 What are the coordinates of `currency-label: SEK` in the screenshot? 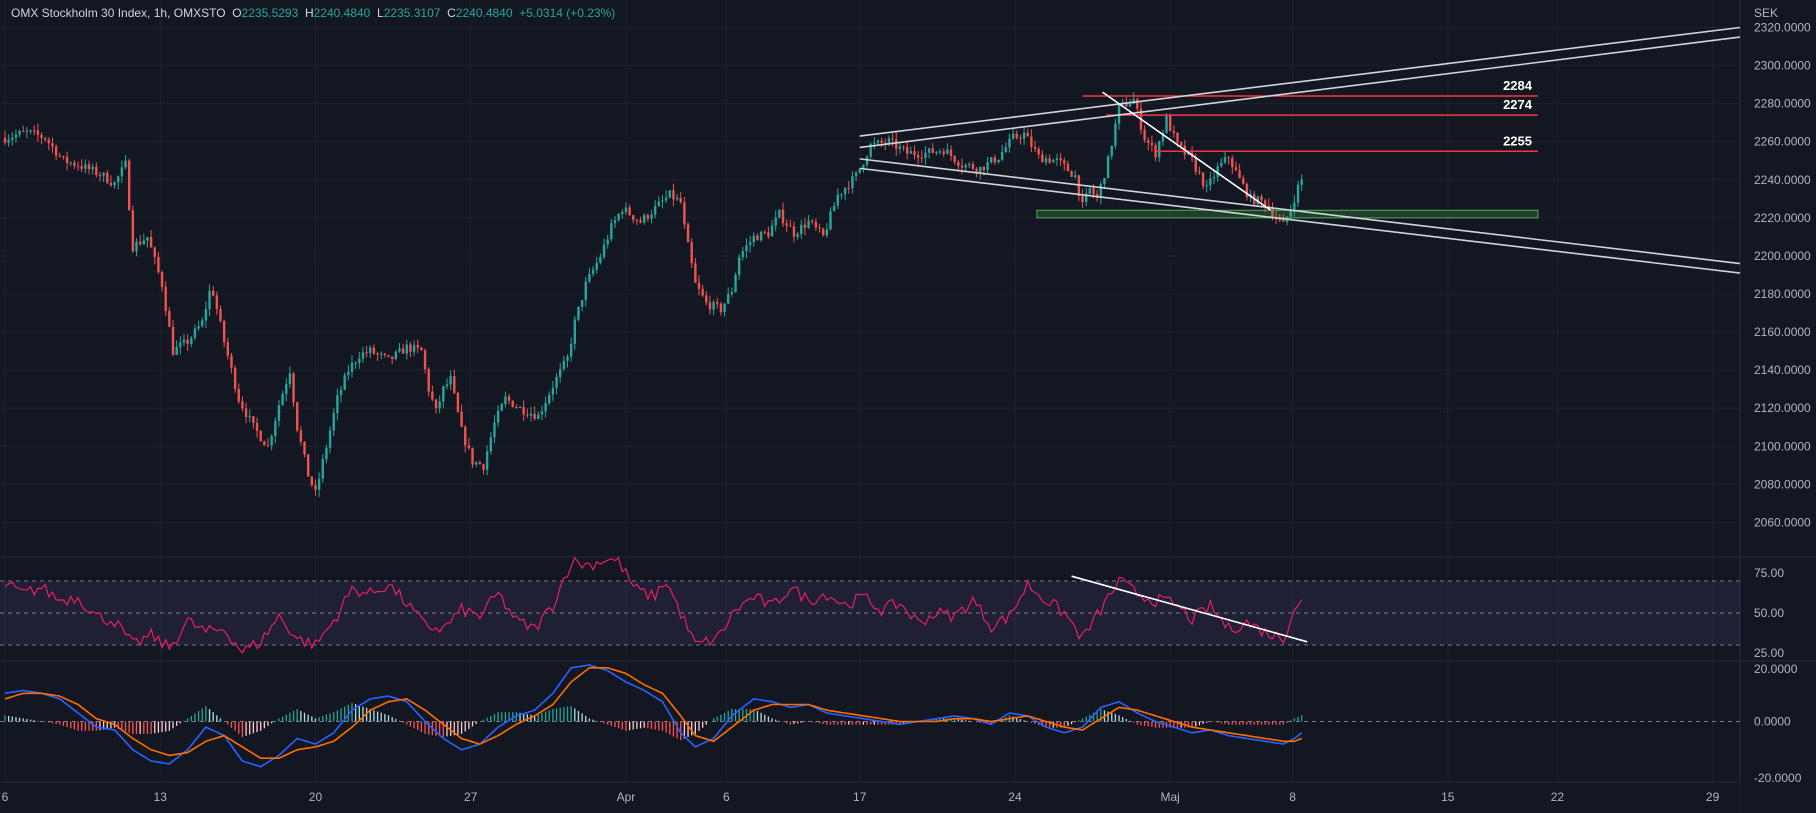 It's located at (1766, 13).